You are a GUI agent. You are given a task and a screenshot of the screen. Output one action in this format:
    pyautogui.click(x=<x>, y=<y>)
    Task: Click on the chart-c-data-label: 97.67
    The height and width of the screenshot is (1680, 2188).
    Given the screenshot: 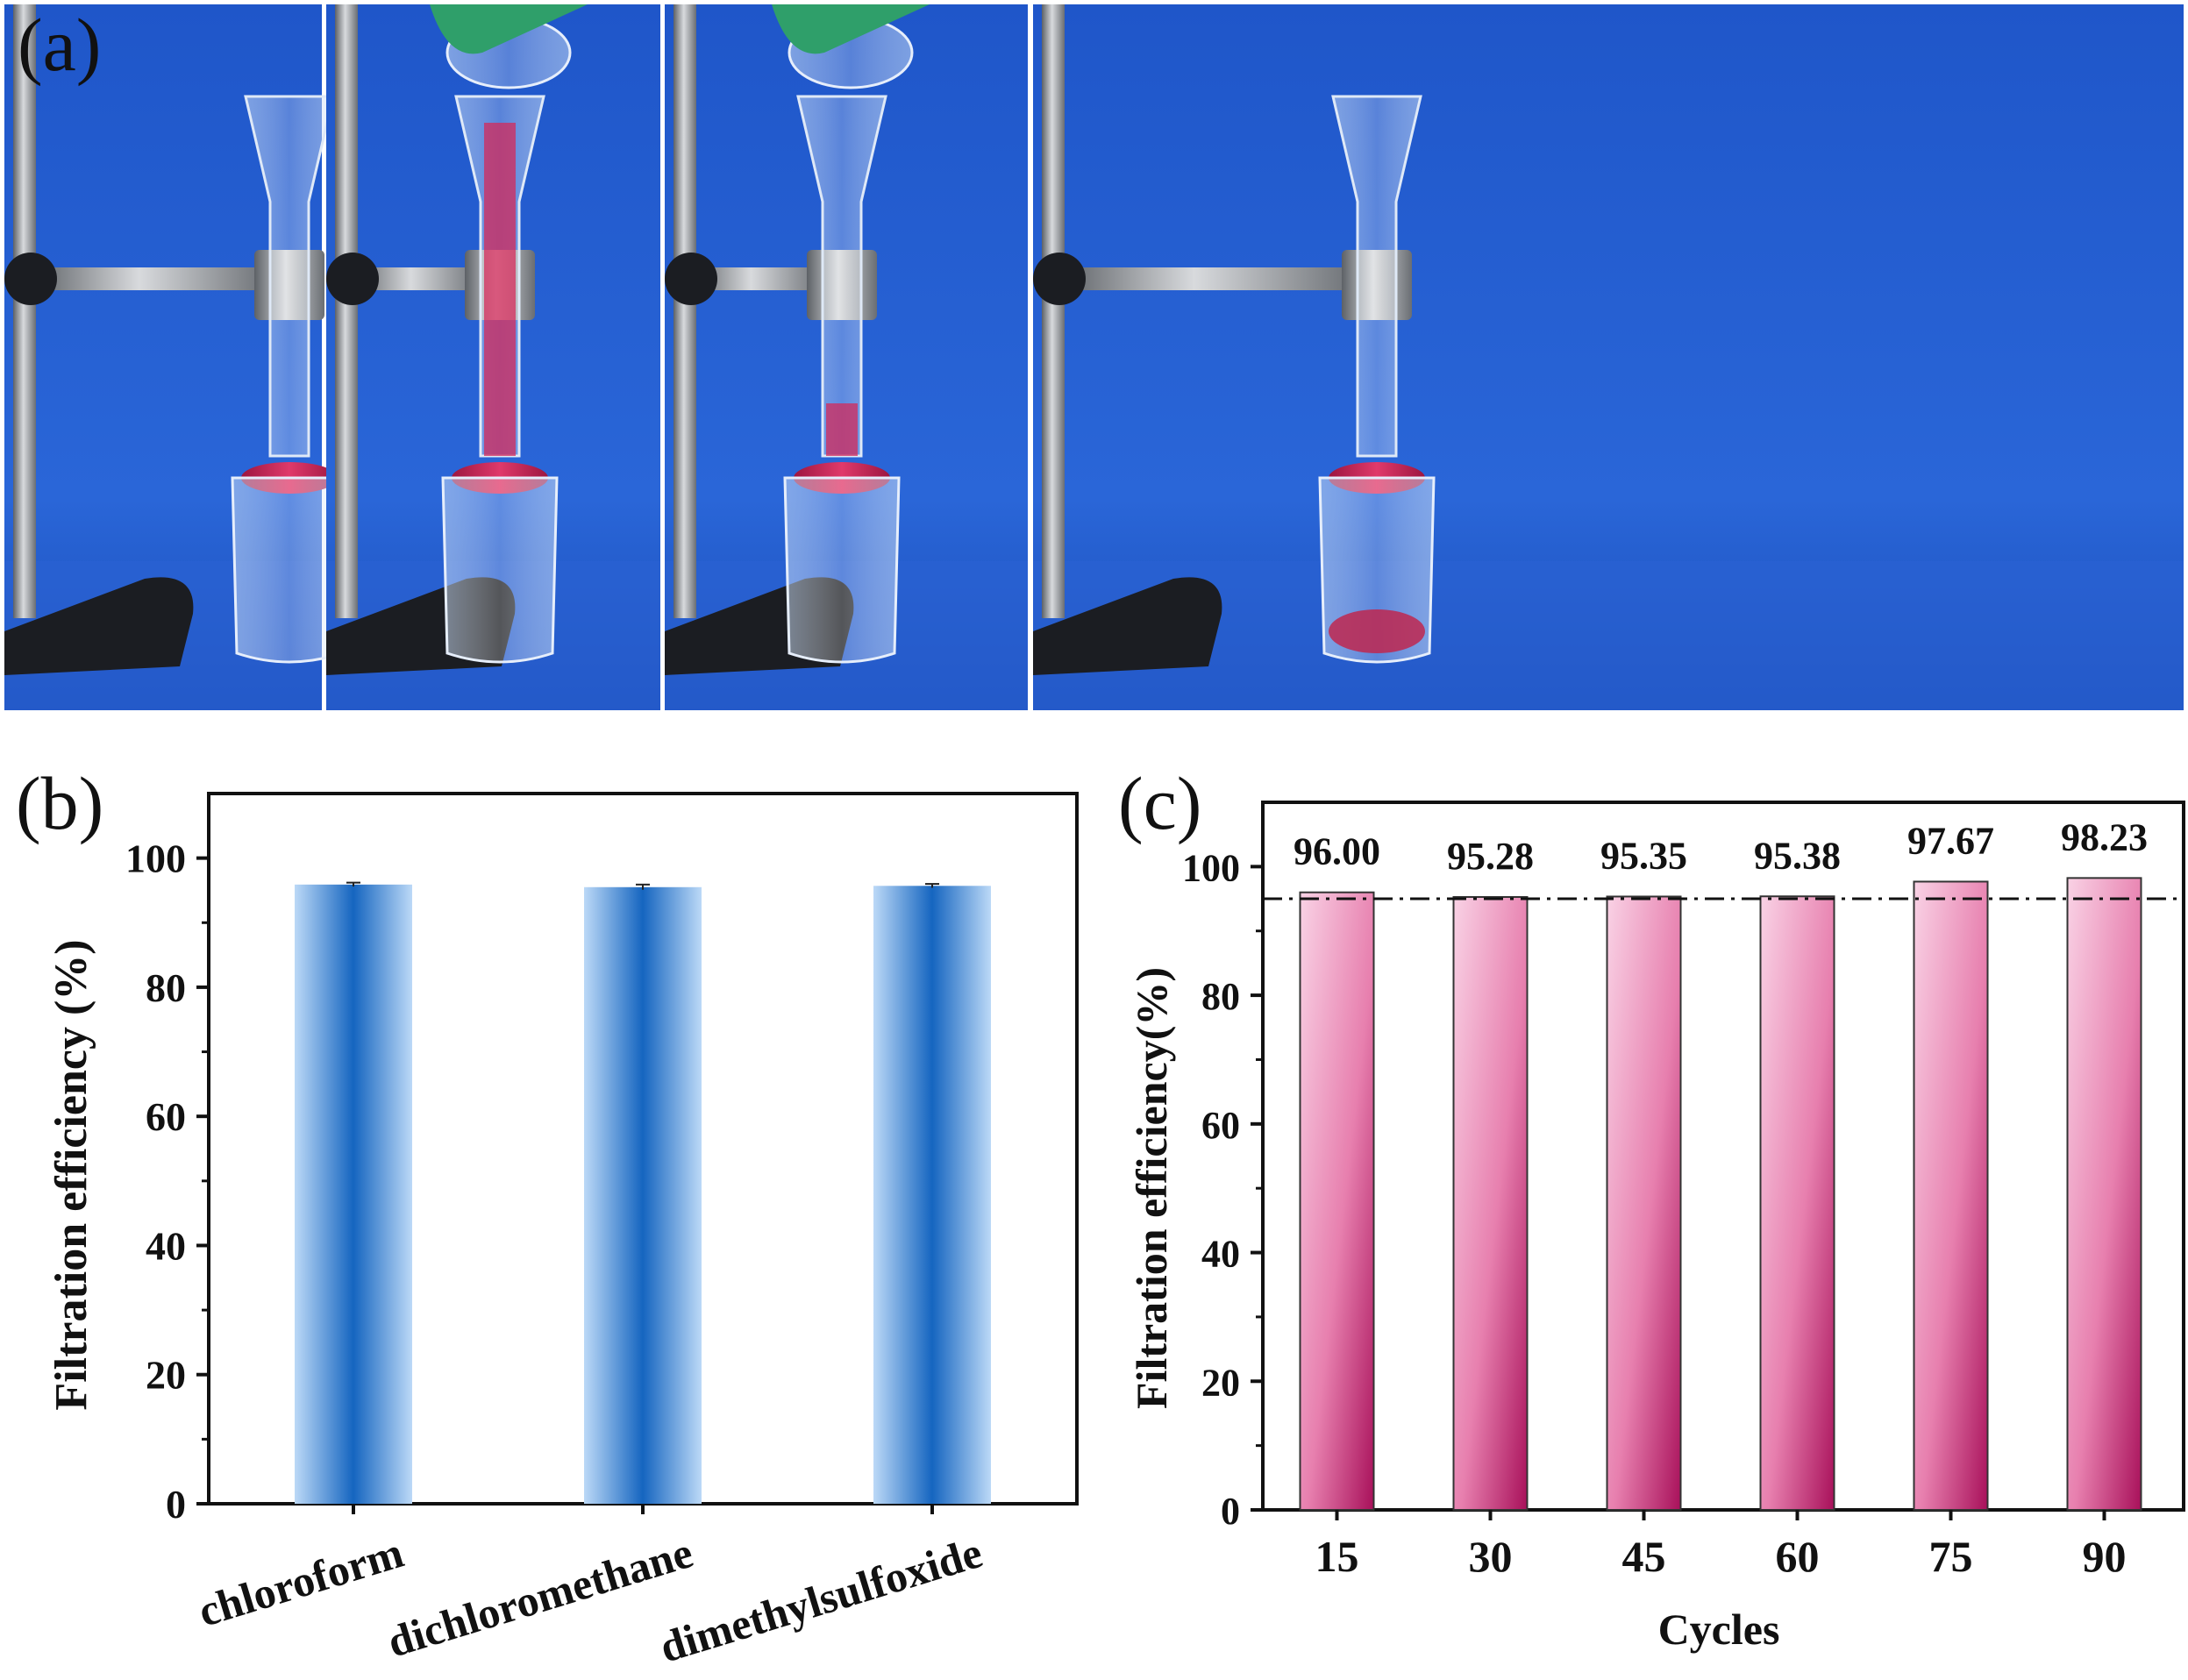 What is the action you would take?
    pyautogui.click(x=1950, y=840)
    